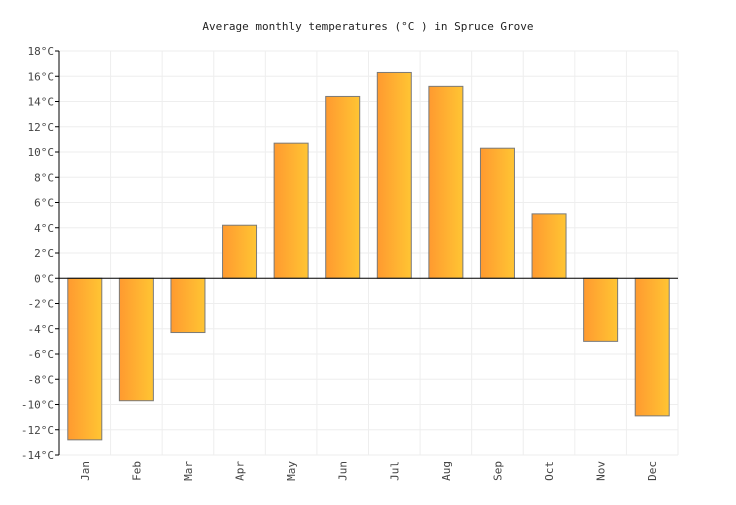 The width and height of the screenshot is (736, 505). I want to click on bar-jan, so click(85, 359).